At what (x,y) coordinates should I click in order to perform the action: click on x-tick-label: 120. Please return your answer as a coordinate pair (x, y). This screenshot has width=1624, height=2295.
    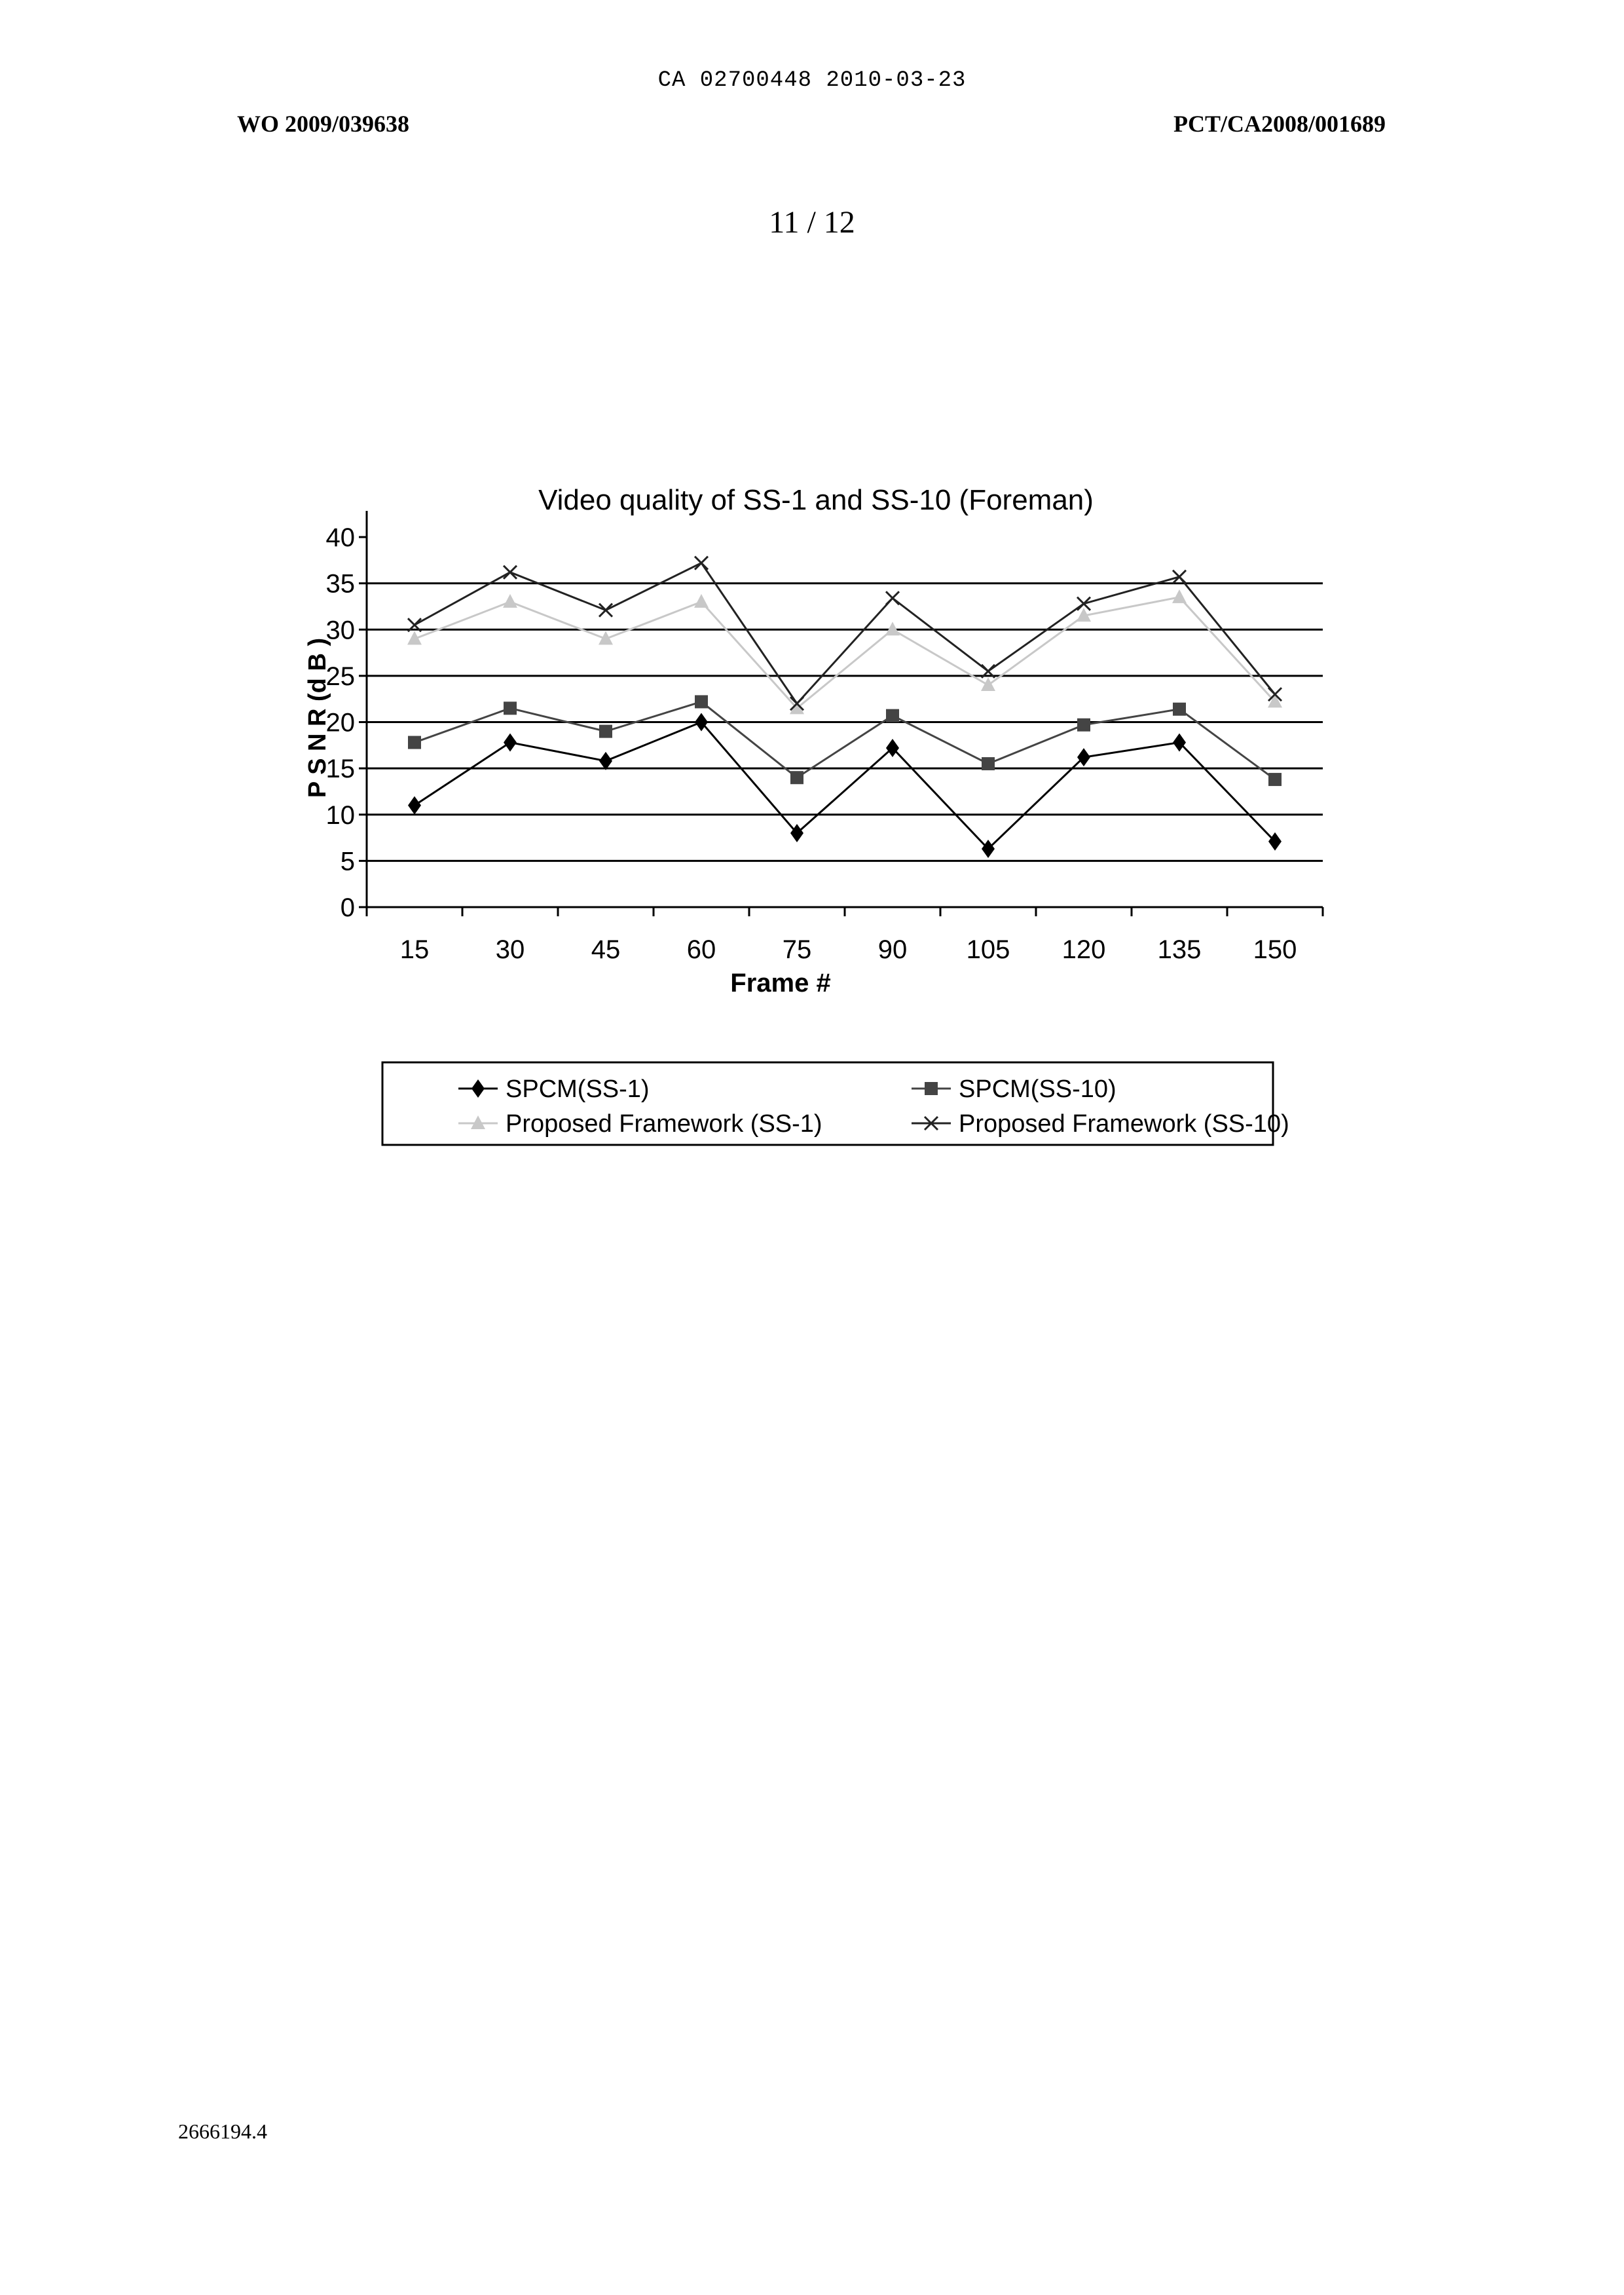
    Looking at the image, I should click on (1084, 949).